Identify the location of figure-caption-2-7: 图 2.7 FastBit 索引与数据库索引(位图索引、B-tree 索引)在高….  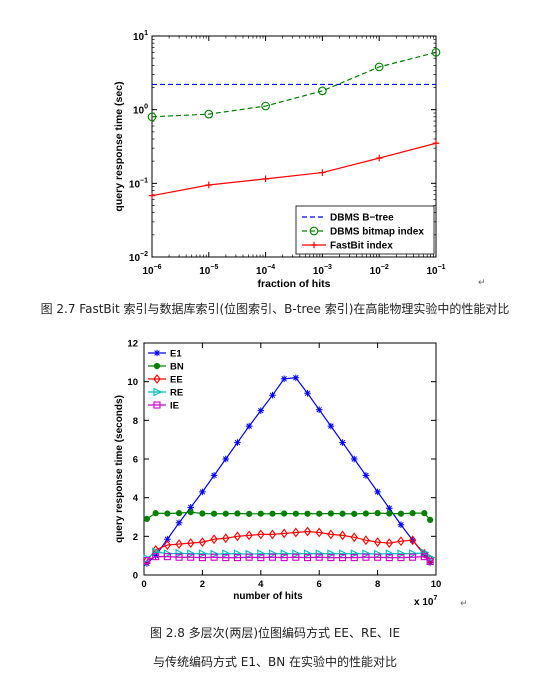
(275, 309).